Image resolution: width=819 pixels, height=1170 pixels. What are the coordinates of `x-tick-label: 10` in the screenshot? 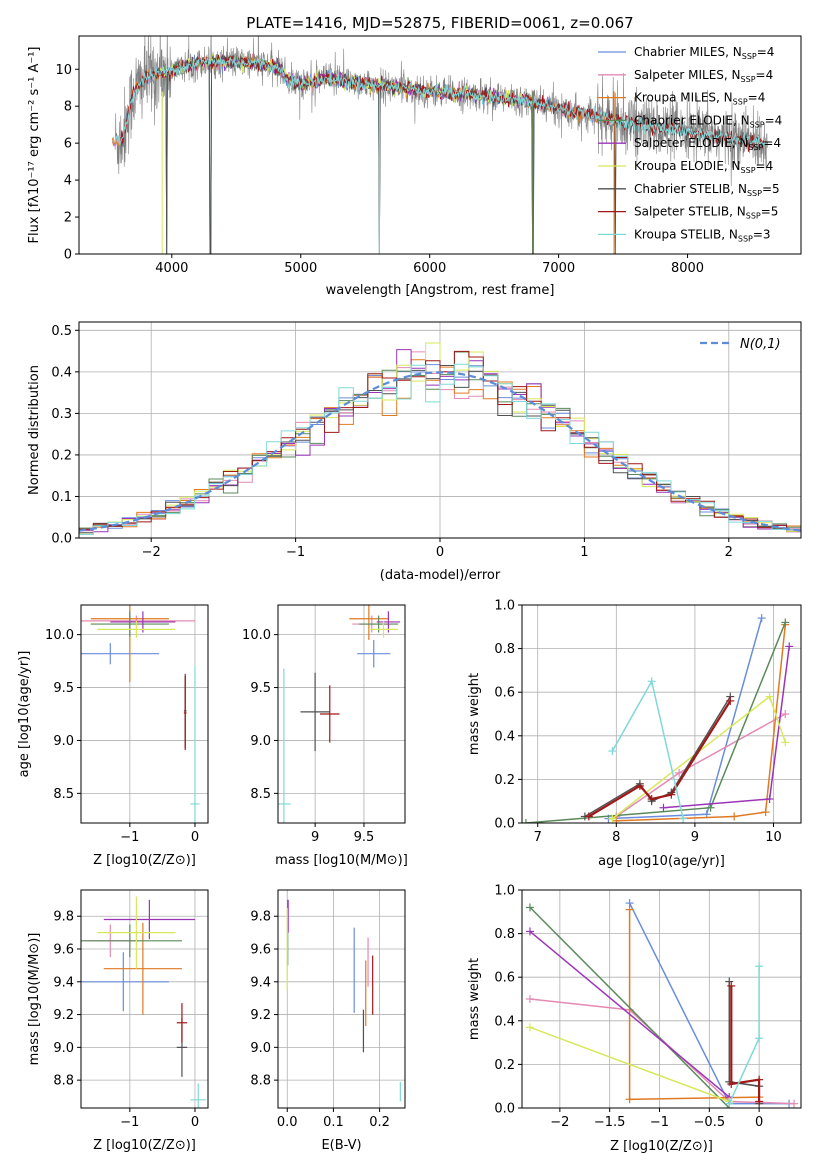 It's located at (773, 837).